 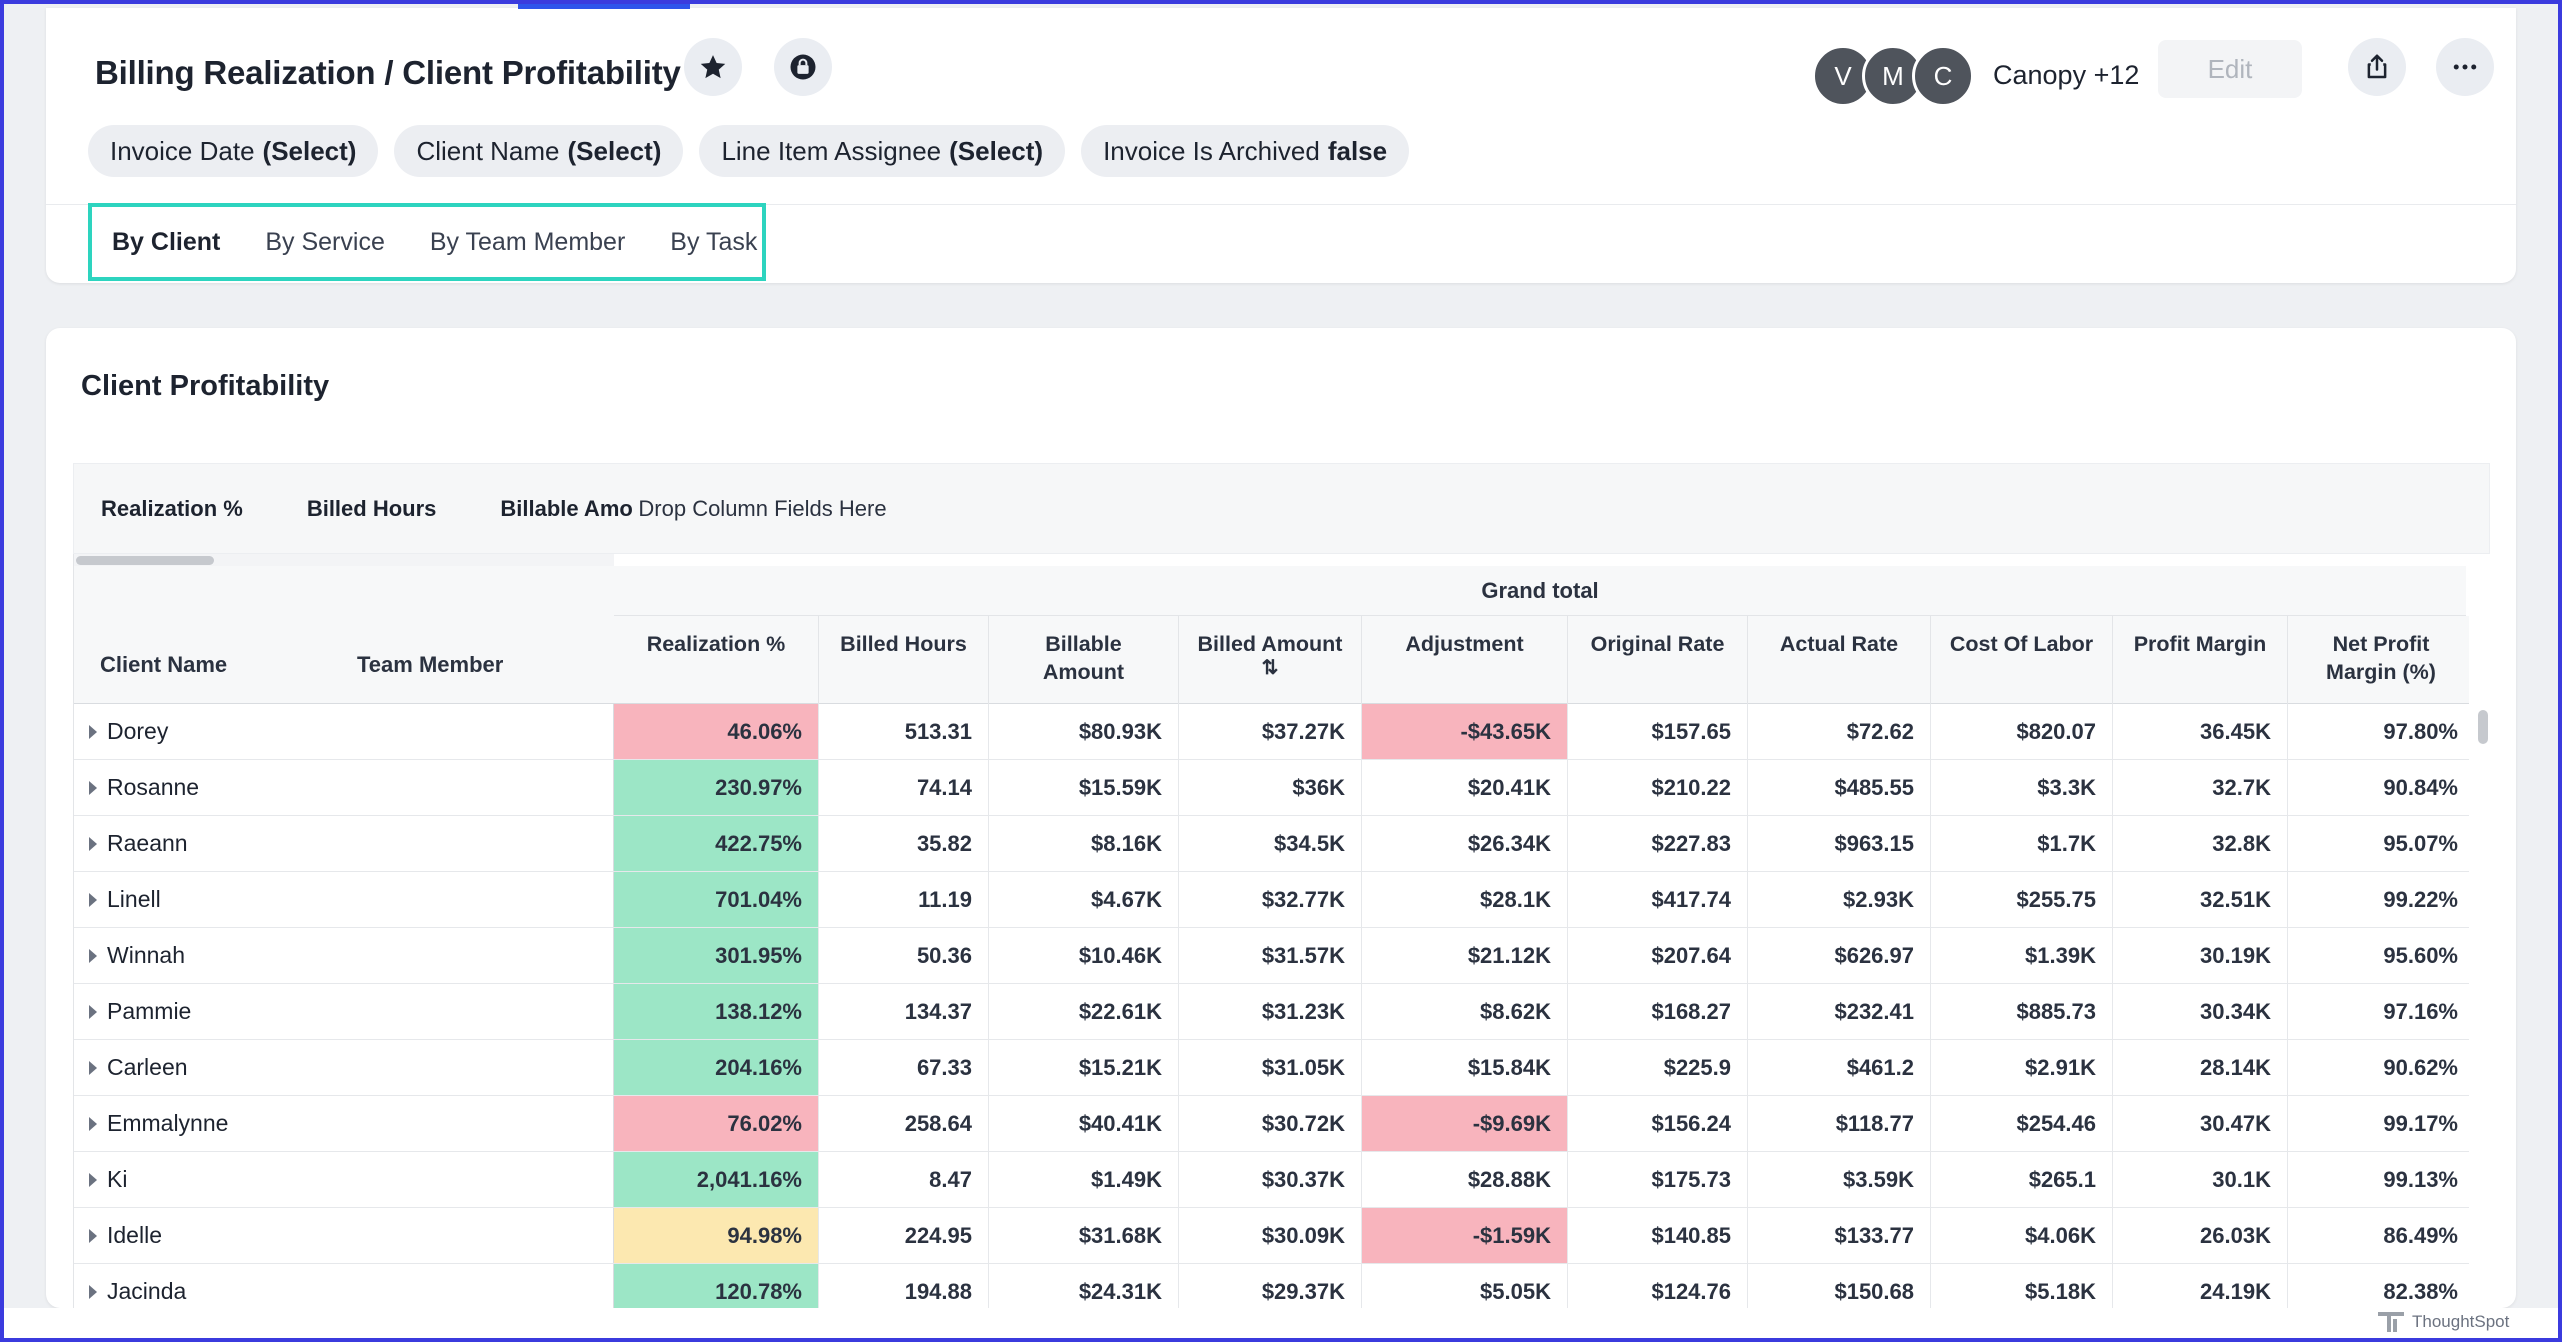 What do you see at coordinates (1465, 732) in the screenshot?
I see `table-cell: -$43.65K` at bounding box center [1465, 732].